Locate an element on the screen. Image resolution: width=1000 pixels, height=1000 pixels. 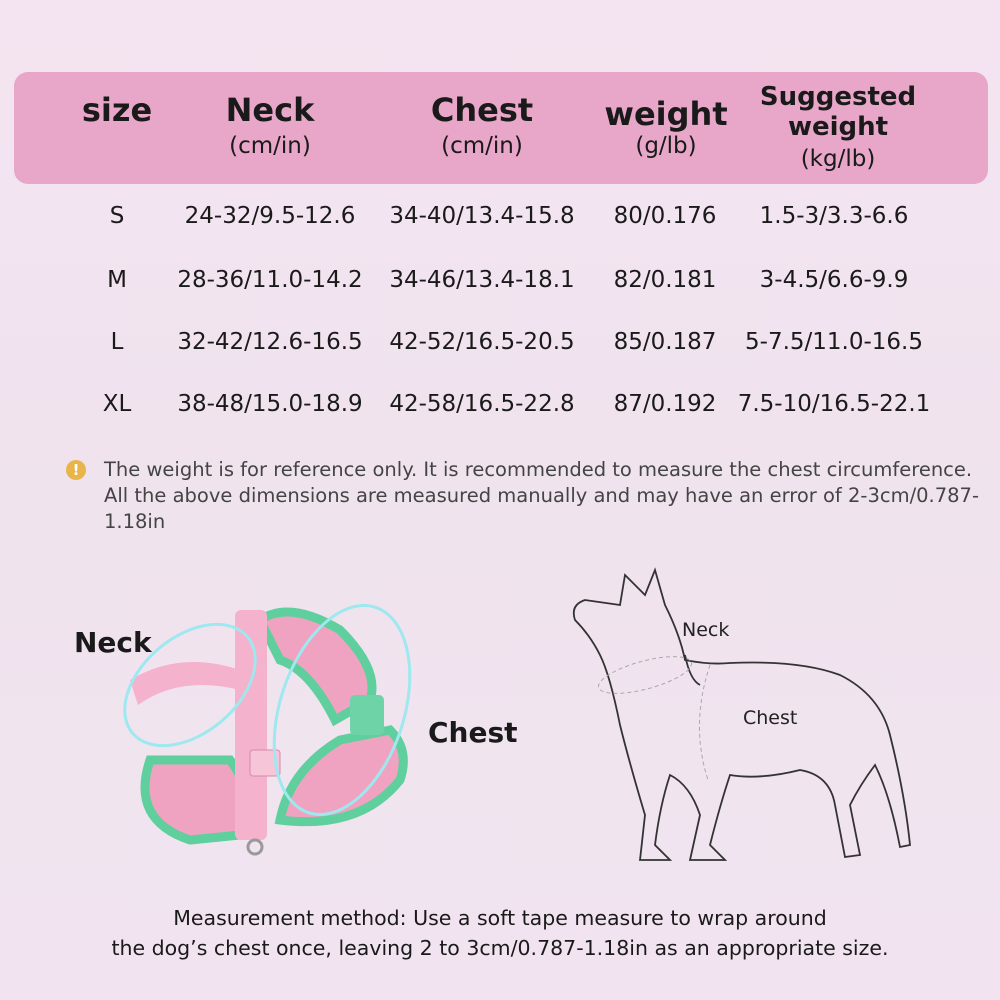
header-size-title: size is located at coordinates (117, 110).